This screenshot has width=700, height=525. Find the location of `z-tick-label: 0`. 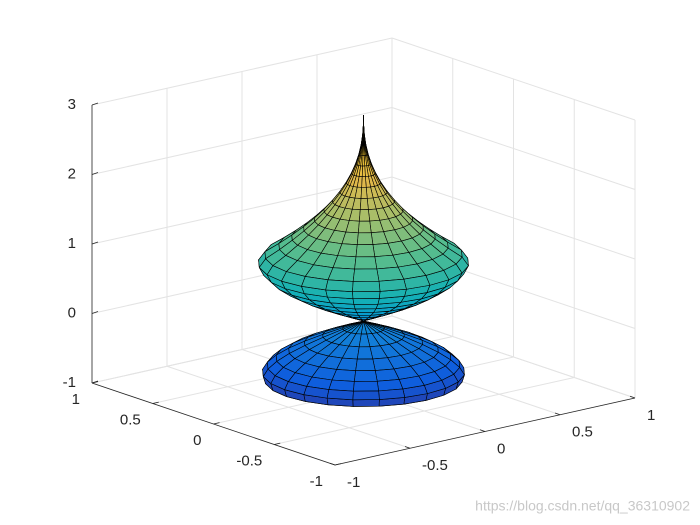

z-tick-label: 0 is located at coordinates (72, 312).